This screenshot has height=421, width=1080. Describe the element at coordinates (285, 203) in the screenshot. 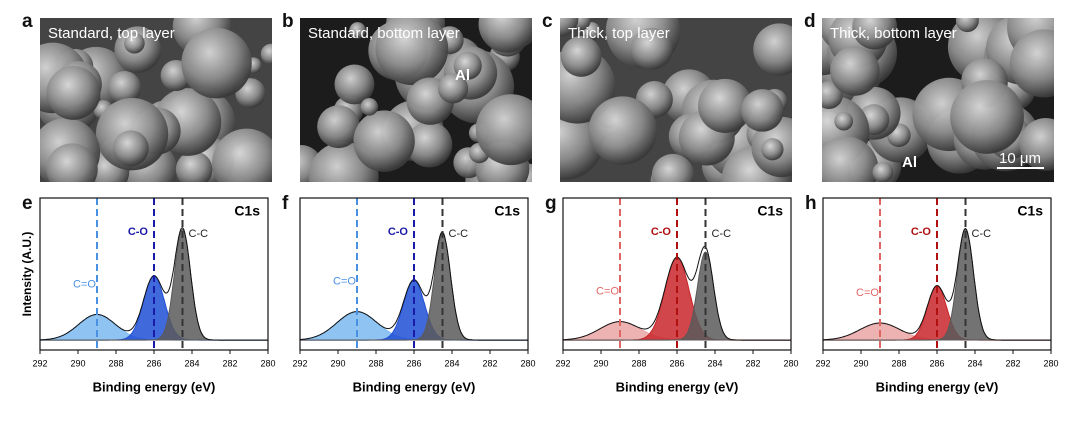

I see `panel-letter: f` at that location.